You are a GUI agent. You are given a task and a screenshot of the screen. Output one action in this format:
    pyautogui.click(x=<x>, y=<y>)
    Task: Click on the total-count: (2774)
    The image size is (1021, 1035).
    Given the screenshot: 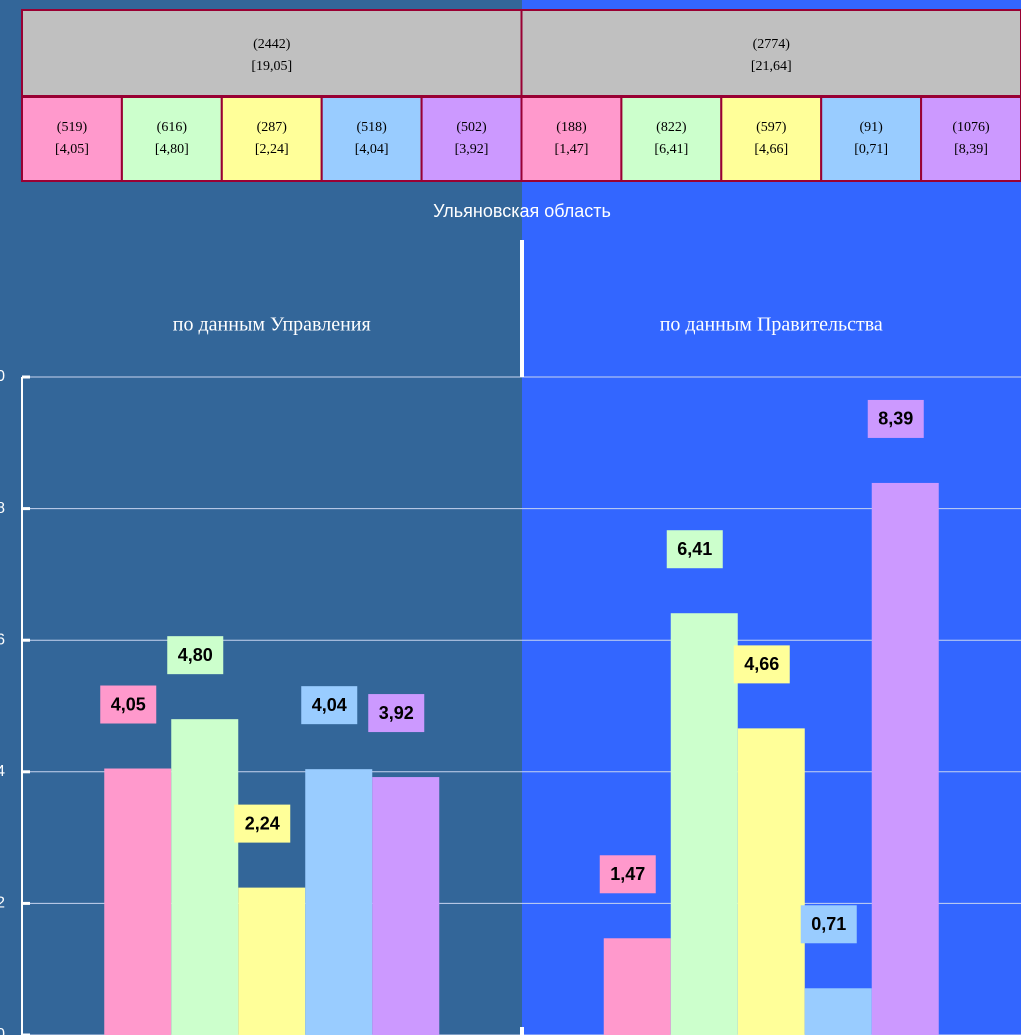 What is the action you would take?
    pyautogui.click(x=772, y=44)
    